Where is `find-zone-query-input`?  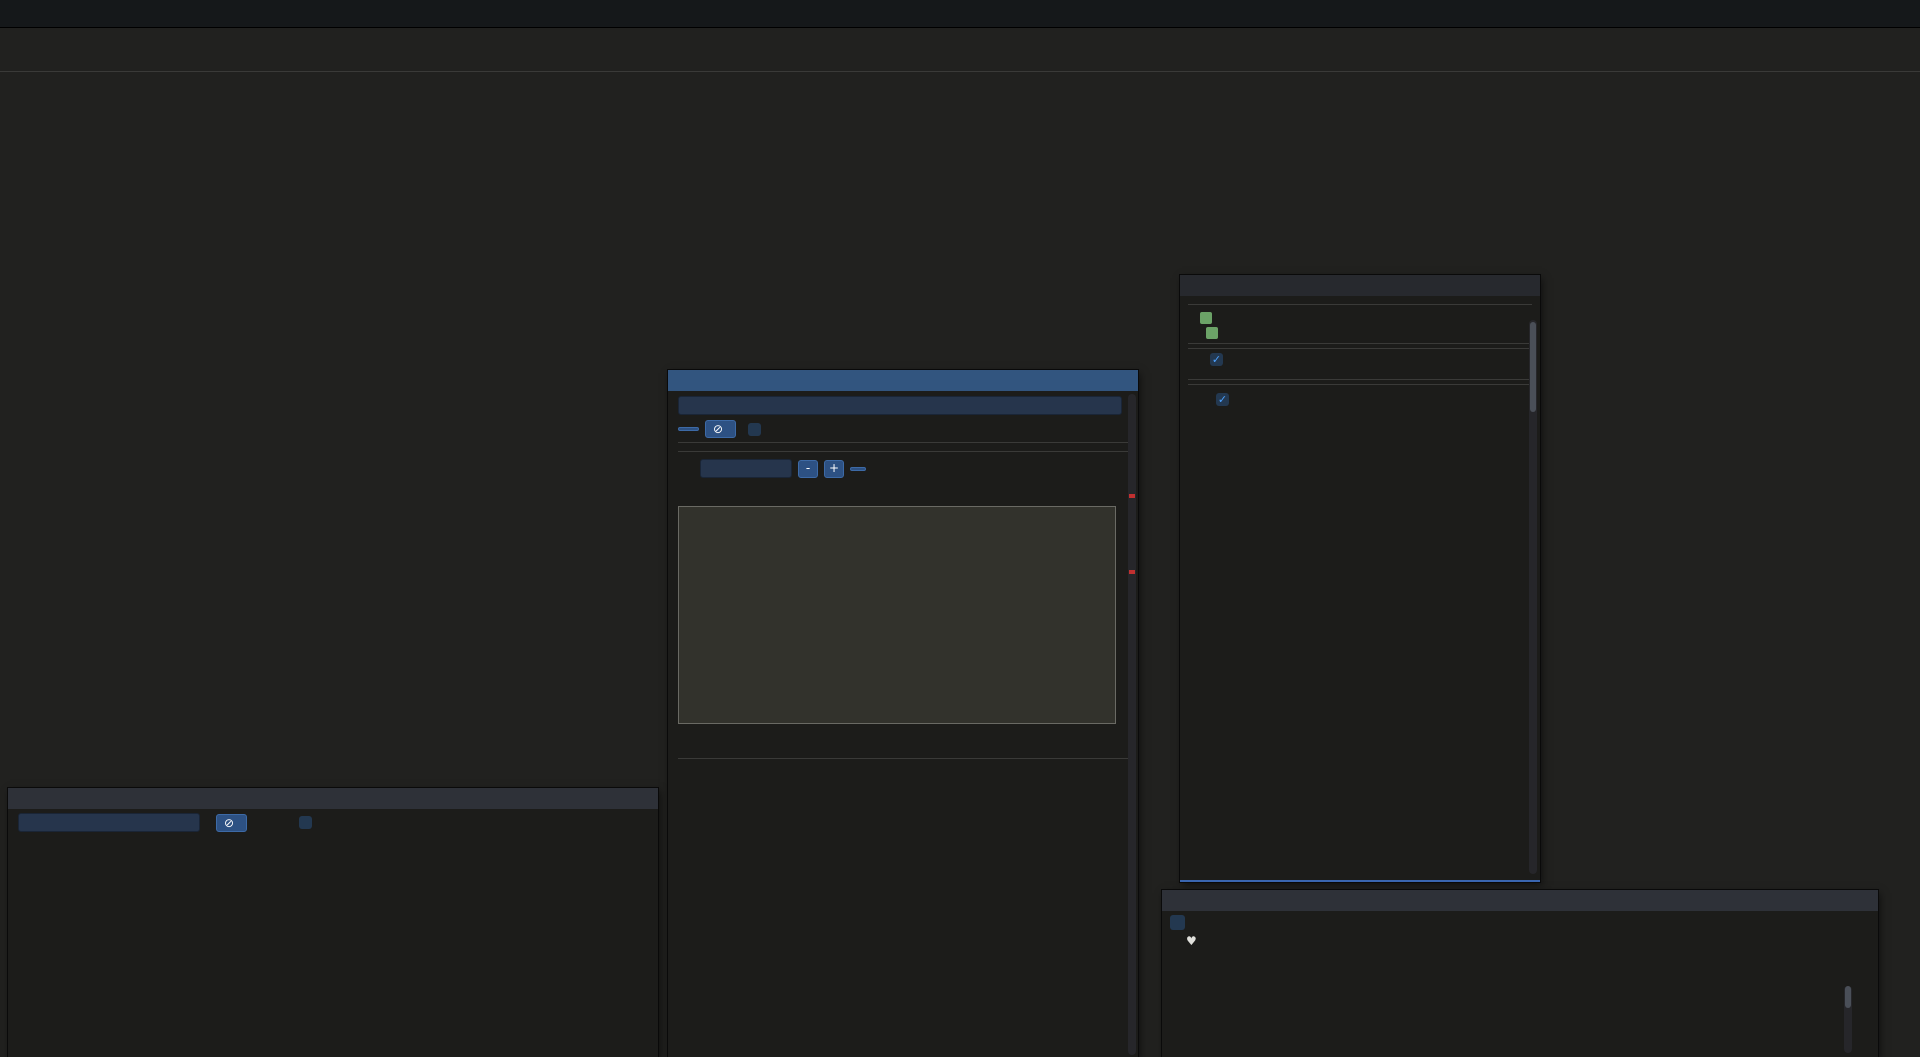
find-zone-query-input is located at coordinates (900, 405).